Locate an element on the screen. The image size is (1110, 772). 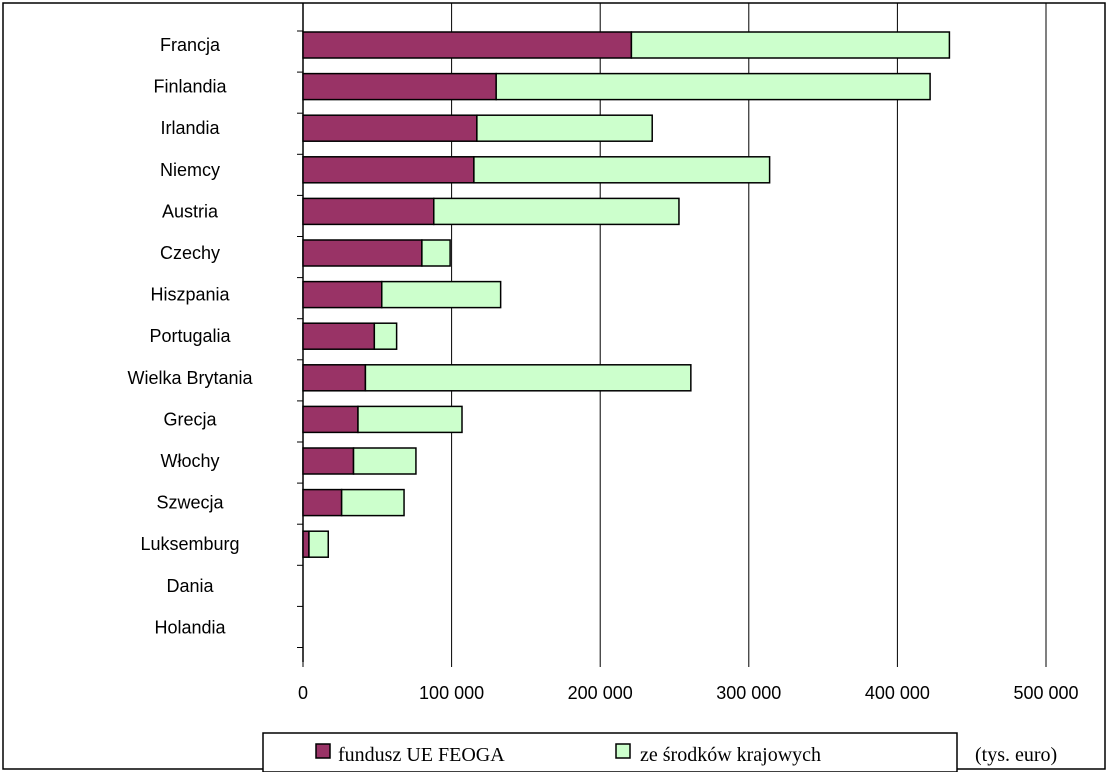
category-label: Portugalia is located at coordinates (190, 336).